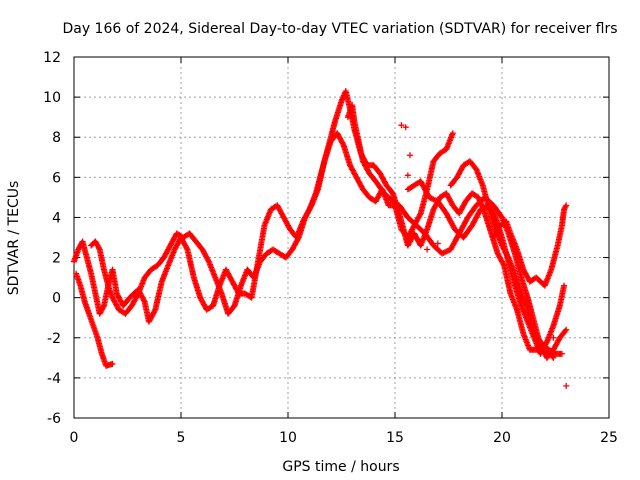  I want to click on y-tick-labels: -6 -4 -2 0 2 4 6 8 10 12, so click(52, 238).